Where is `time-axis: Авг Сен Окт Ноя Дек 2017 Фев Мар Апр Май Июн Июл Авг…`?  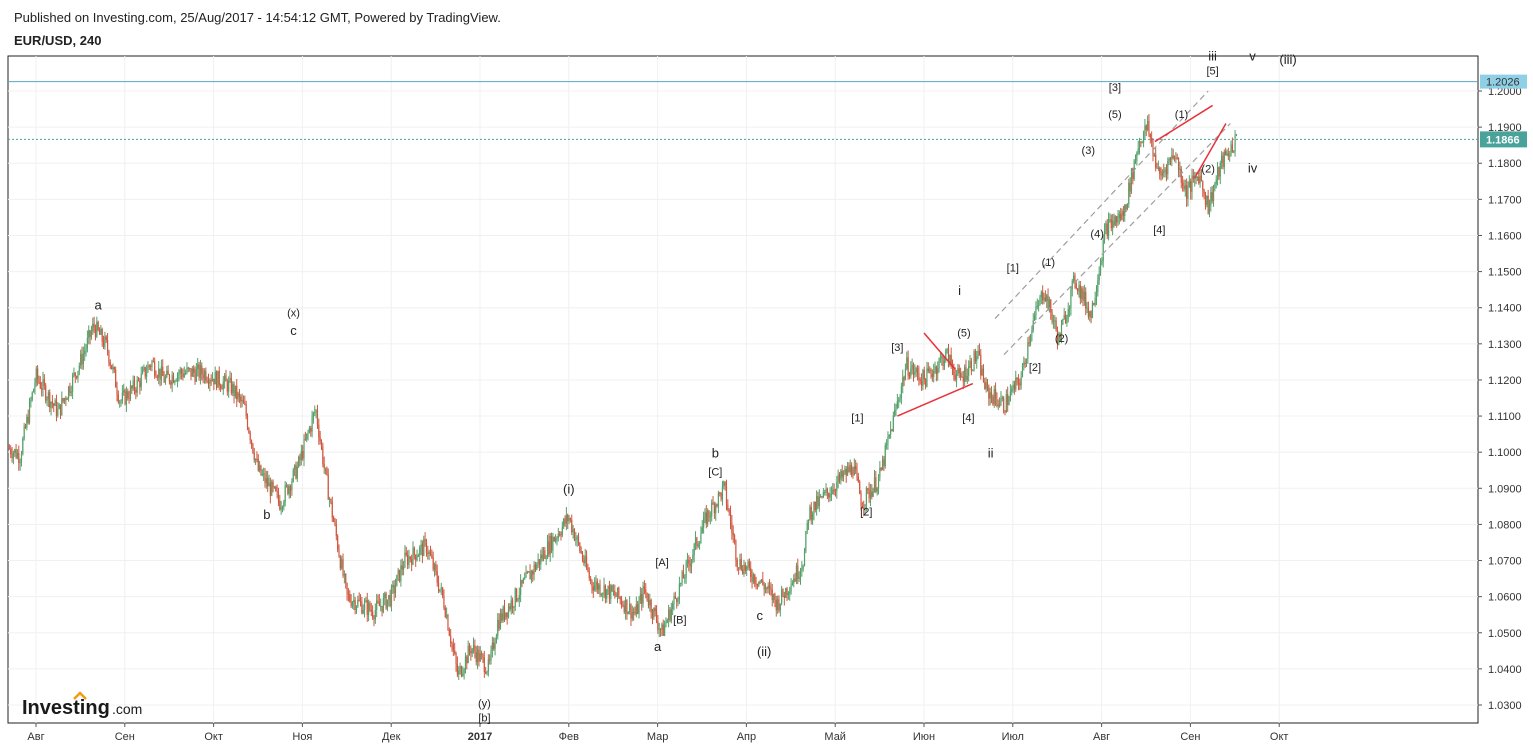 time-axis: Авг Сен Окт Ноя Дек 2017 Фев Мар Апр Май Июн Июл Авг… is located at coordinates (657, 733).